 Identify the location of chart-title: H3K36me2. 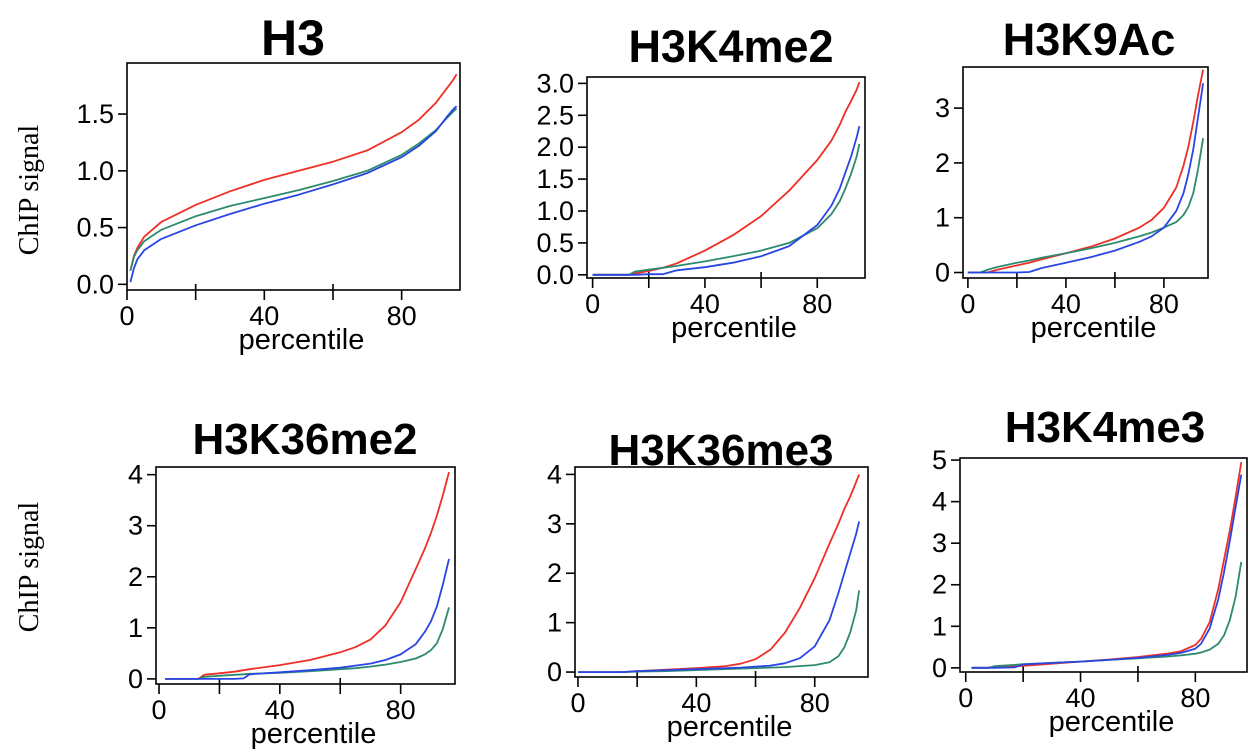
(304, 439).